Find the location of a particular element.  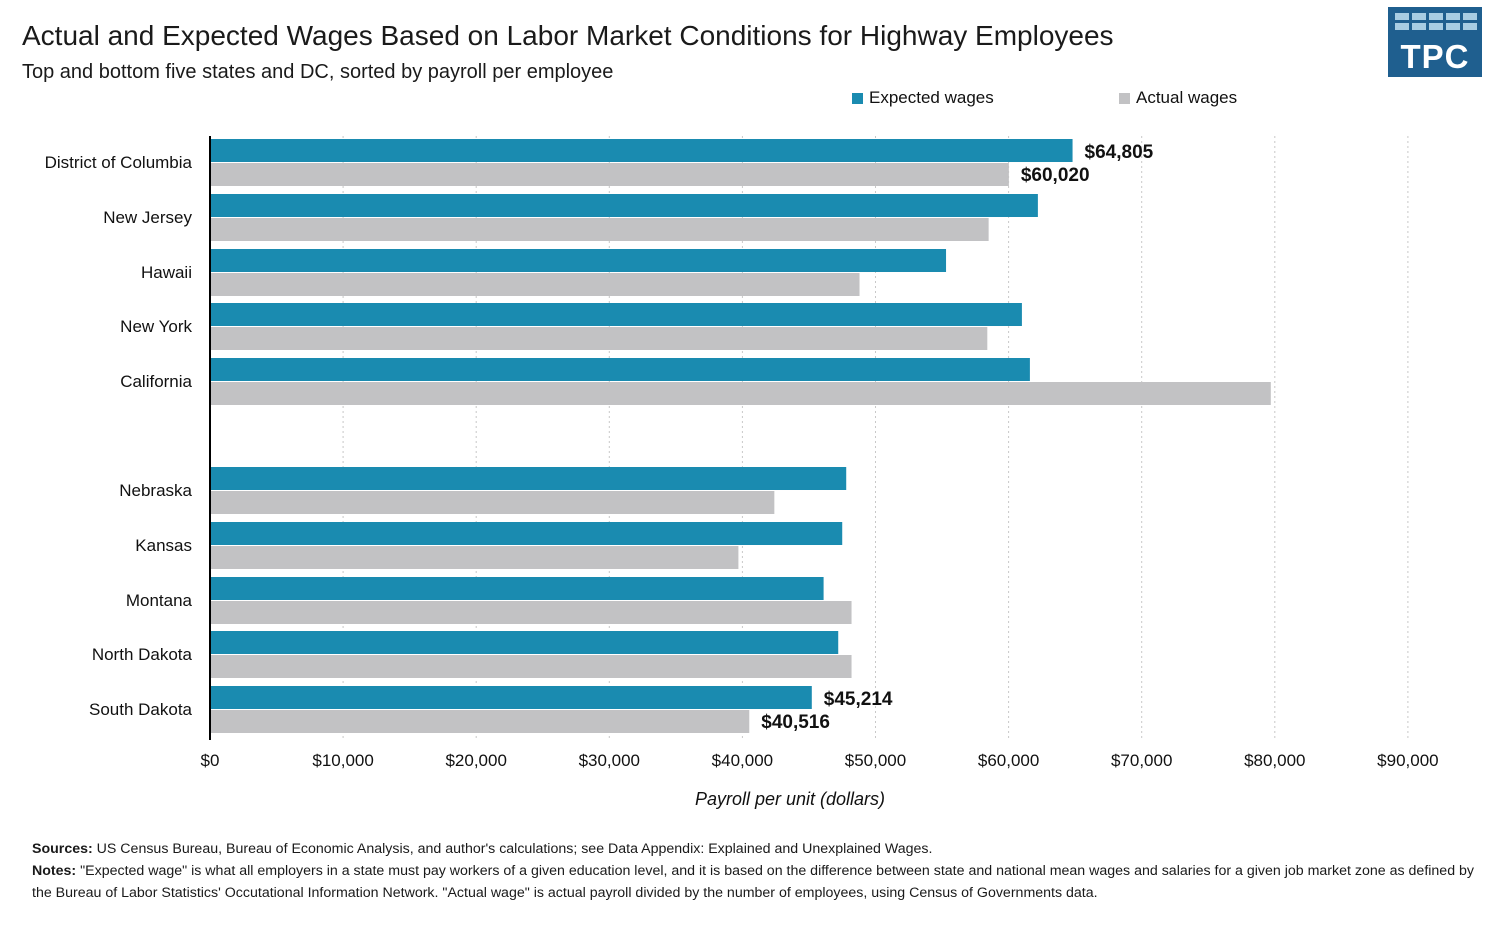

legend-label-expected: Expected wages is located at coordinates (931, 97).